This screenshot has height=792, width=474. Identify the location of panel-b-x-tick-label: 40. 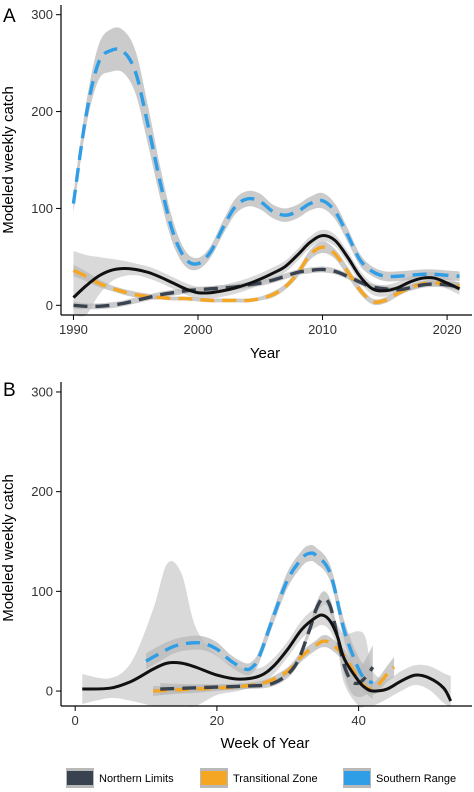
(358, 720).